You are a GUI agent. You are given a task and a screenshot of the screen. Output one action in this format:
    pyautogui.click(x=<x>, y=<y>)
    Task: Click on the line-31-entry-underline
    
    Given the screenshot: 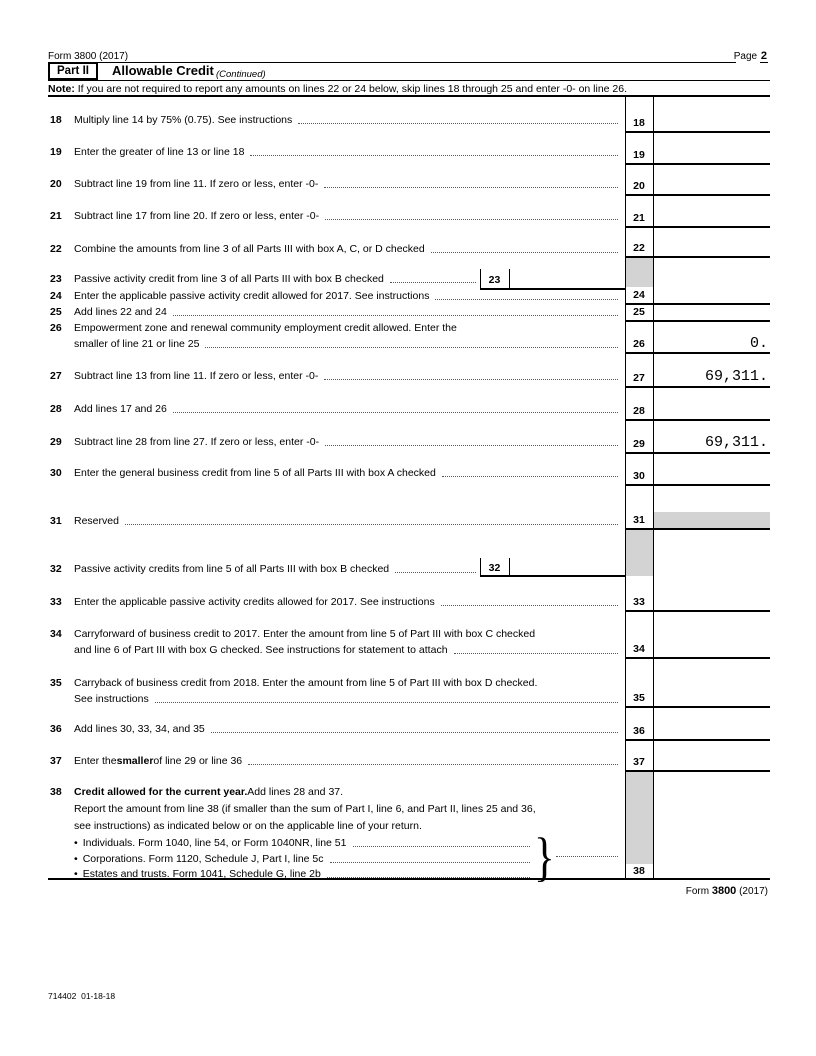 What is the action you would take?
    pyautogui.click(x=697, y=529)
    